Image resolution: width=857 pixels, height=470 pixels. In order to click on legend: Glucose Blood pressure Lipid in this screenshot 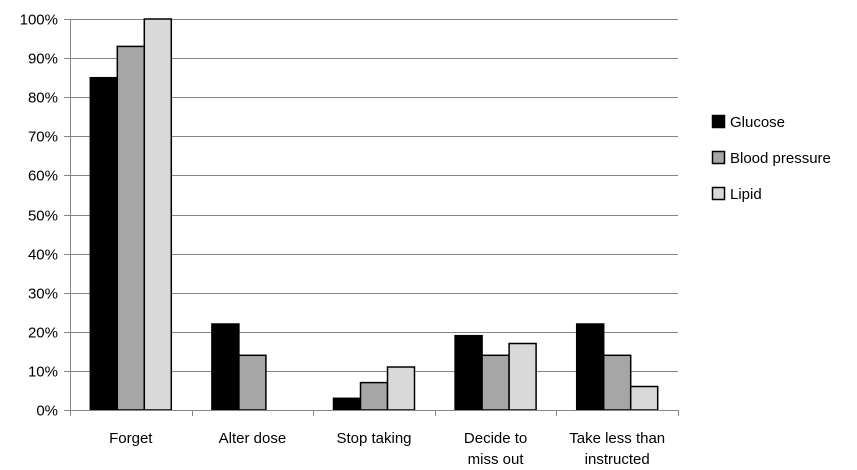, I will do `click(771, 158)`.